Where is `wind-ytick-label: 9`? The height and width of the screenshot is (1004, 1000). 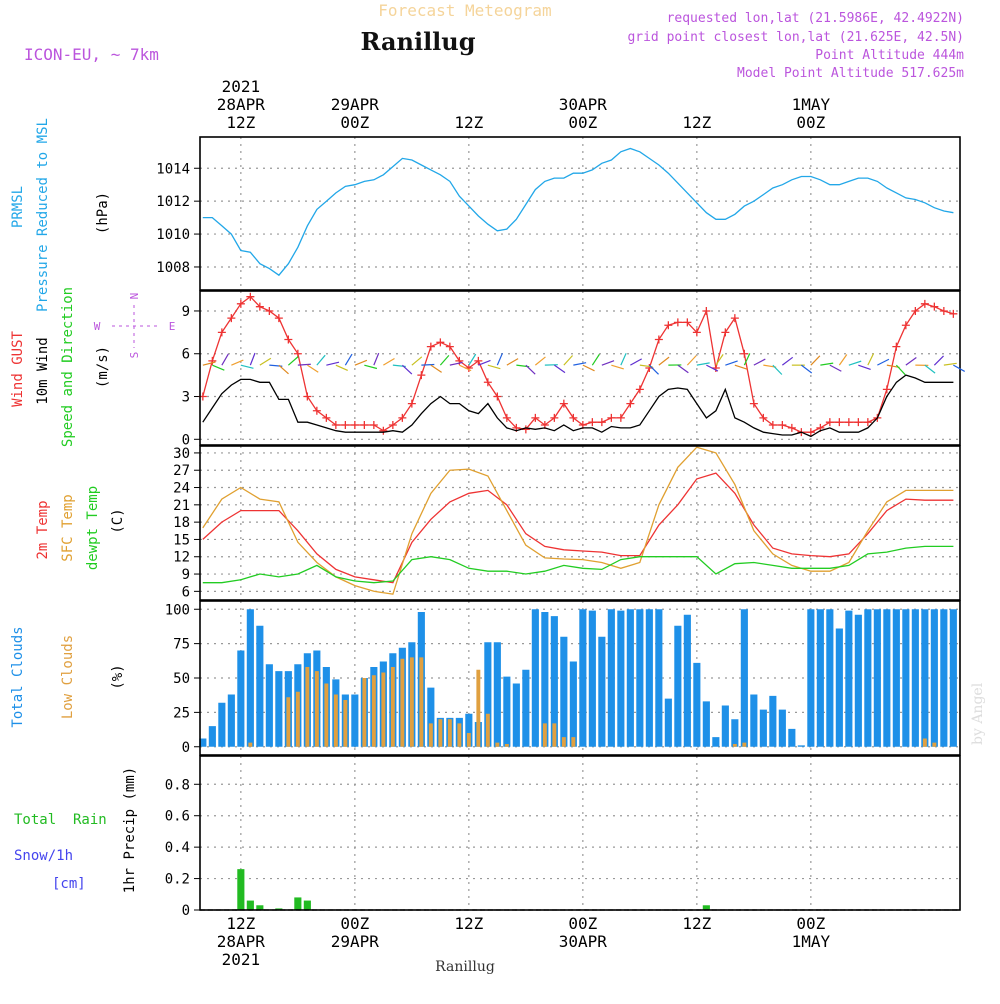 wind-ytick-label: 9 is located at coordinates (186, 312).